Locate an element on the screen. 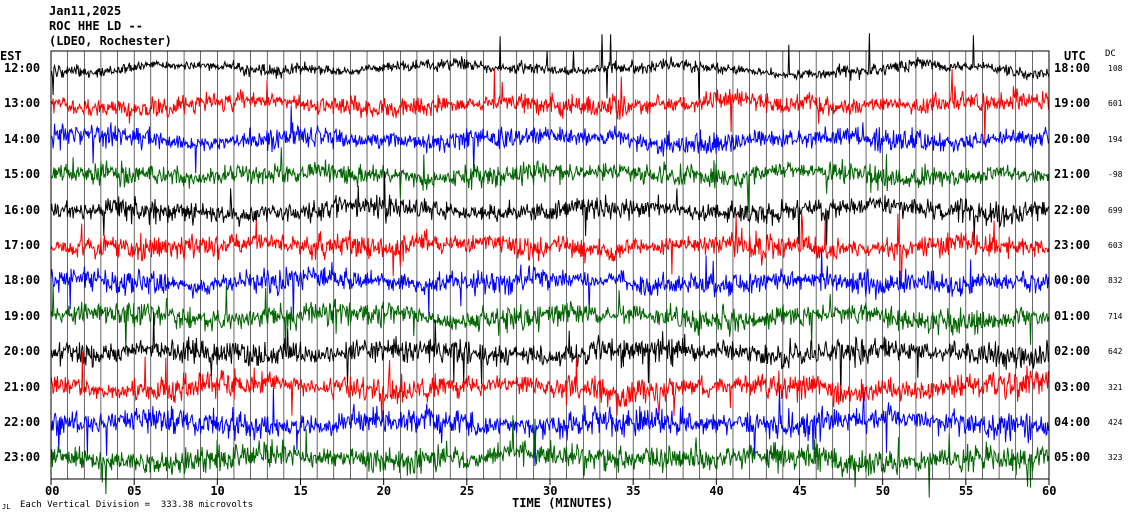  station-code: ROC HHE LD -- is located at coordinates (96, 26).